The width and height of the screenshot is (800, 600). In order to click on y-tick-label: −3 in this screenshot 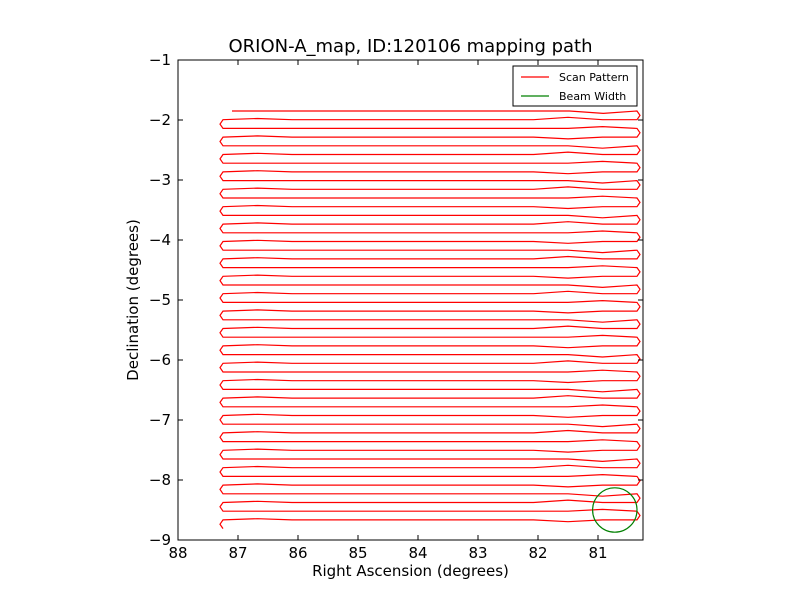, I will do `click(160, 180)`.